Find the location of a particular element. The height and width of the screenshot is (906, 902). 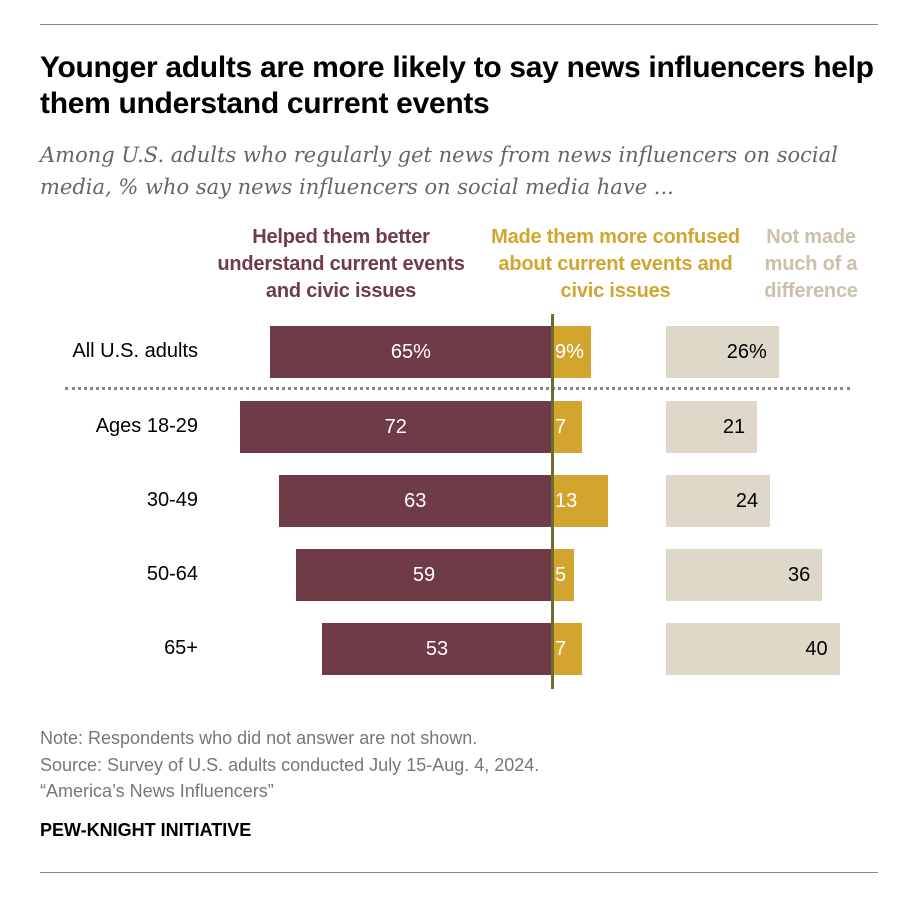

legend-no-difference: Not made much of a difference is located at coordinates (811, 264).